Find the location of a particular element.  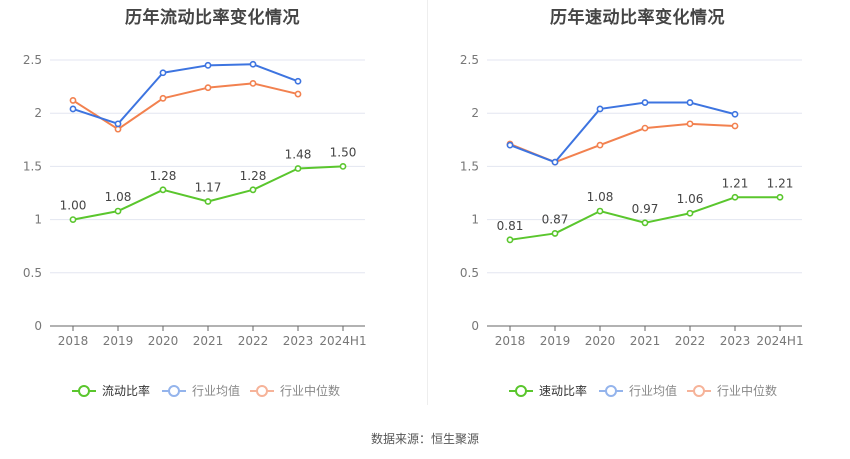

data-label: 0.87 is located at coordinates (555, 219).